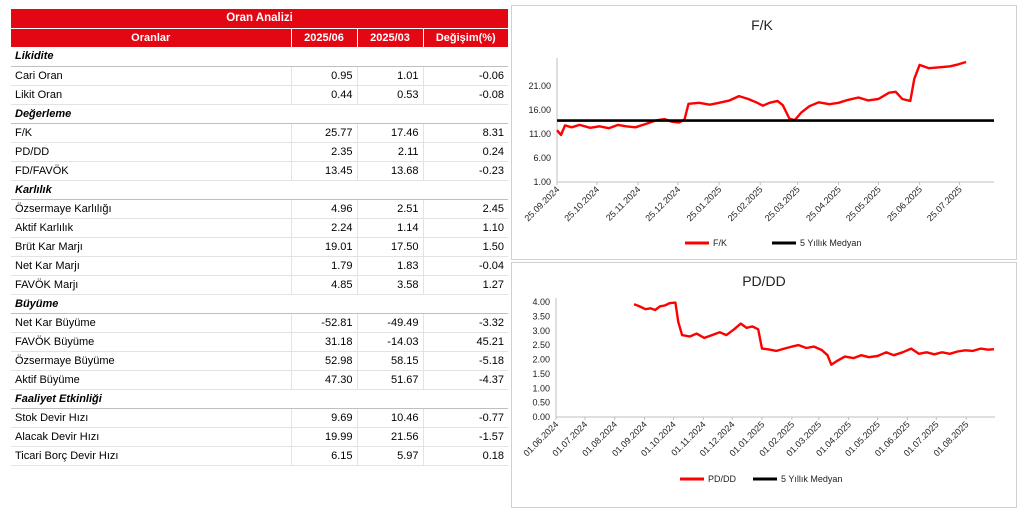 This screenshot has height=510, width=1024. I want to click on legend-label: F/K, so click(720, 243).